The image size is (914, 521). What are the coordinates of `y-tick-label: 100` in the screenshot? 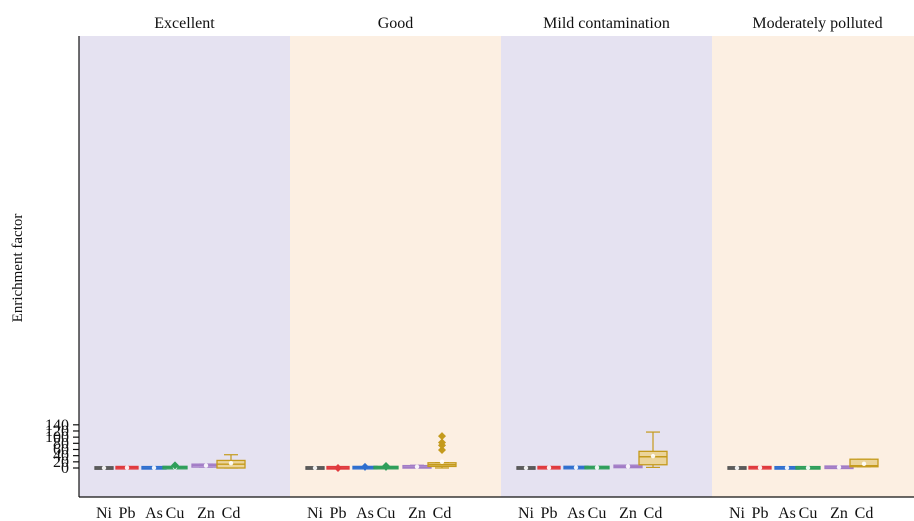 It's located at (57, 437).